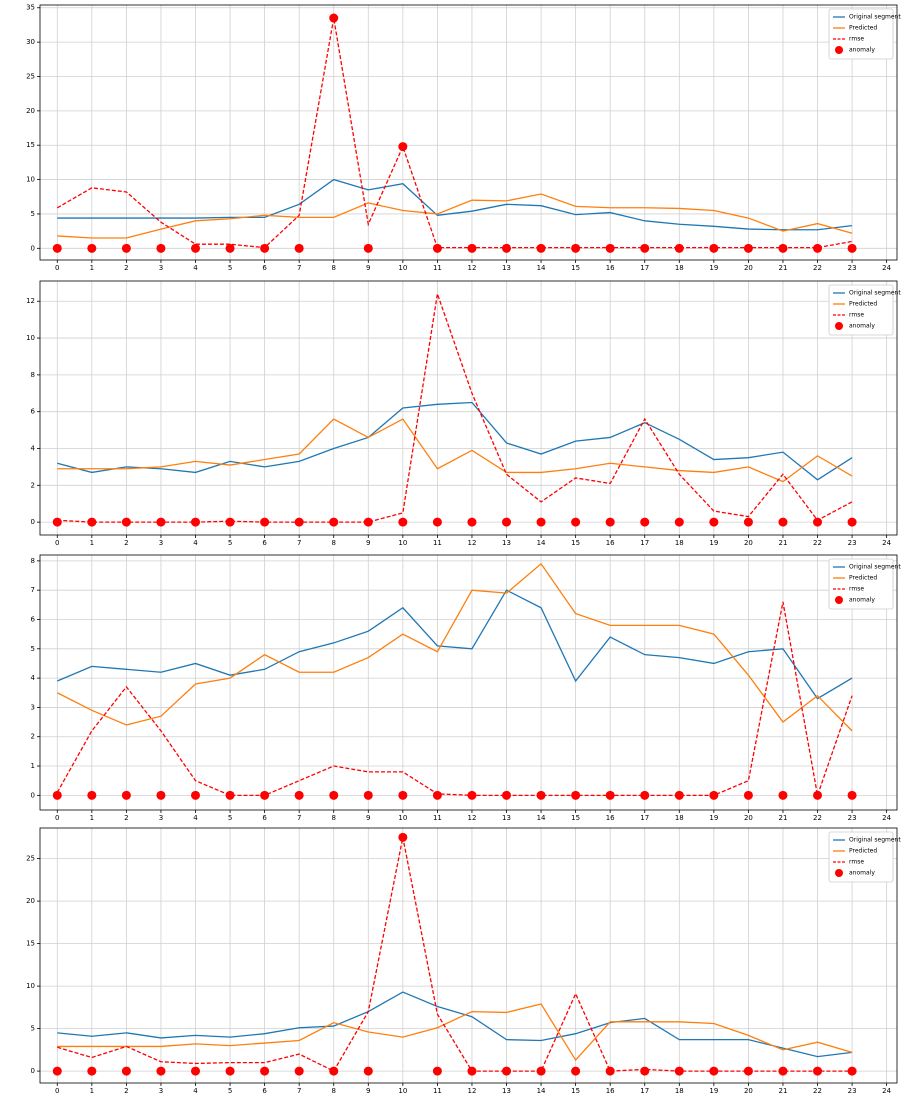 The image size is (901, 1096). What do you see at coordinates (33, 412) in the screenshot?
I see `y-tick-label: 6` at bounding box center [33, 412].